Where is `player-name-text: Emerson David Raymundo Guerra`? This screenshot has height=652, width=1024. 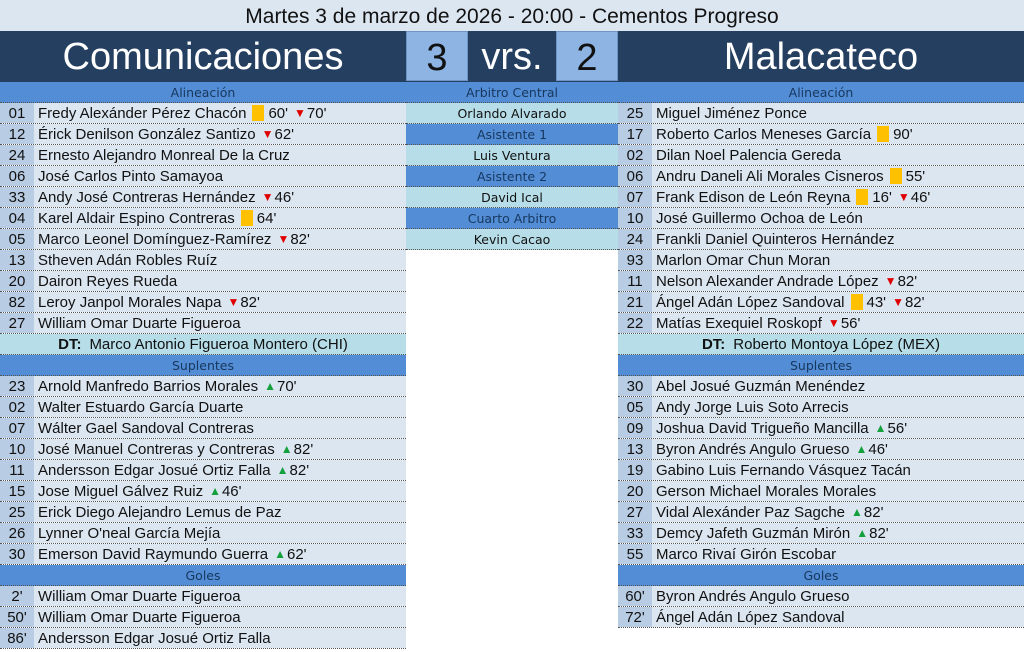
player-name-text: Emerson David Raymundo Guerra is located at coordinates (153, 554).